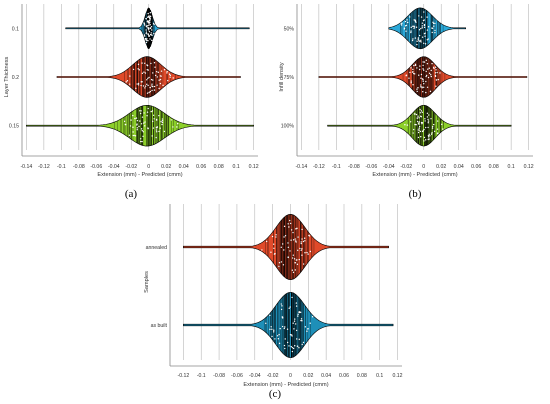 The image size is (550, 404). What do you see at coordinates (423, 167) in the screenshot?
I see `x-tick-label: 0` at bounding box center [423, 167].